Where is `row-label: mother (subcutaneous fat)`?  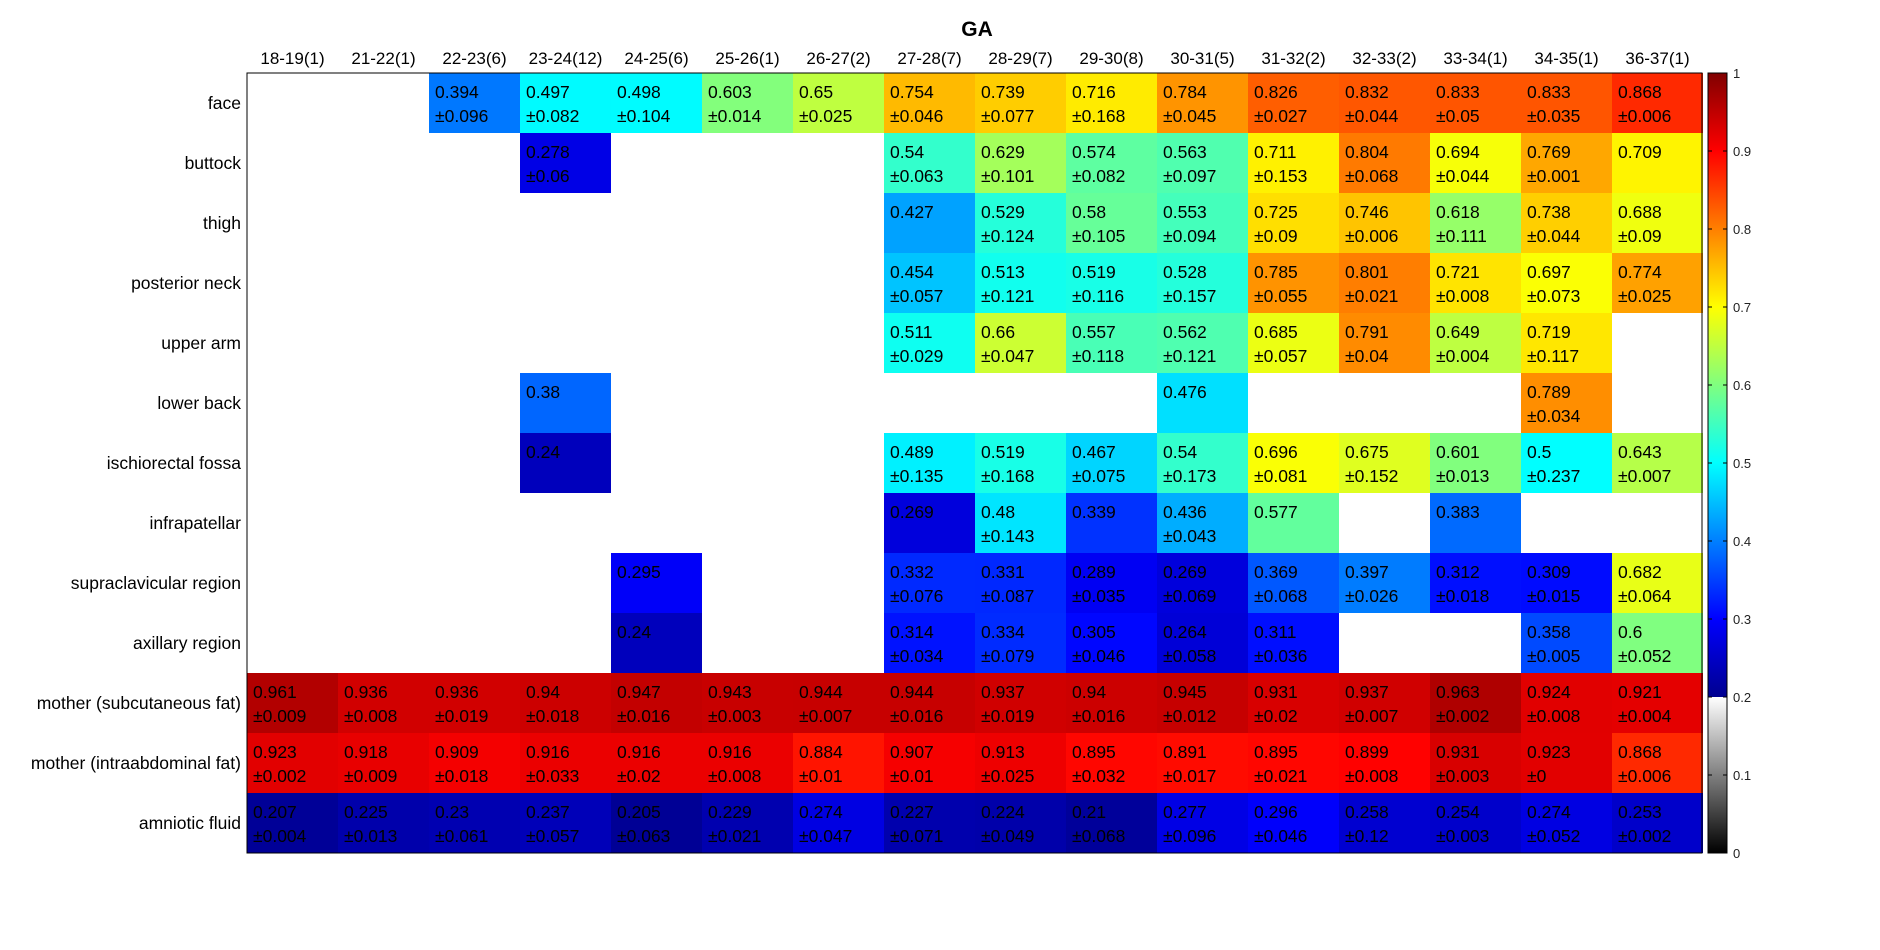 row-label: mother (subcutaneous fat) is located at coordinates (139, 703).